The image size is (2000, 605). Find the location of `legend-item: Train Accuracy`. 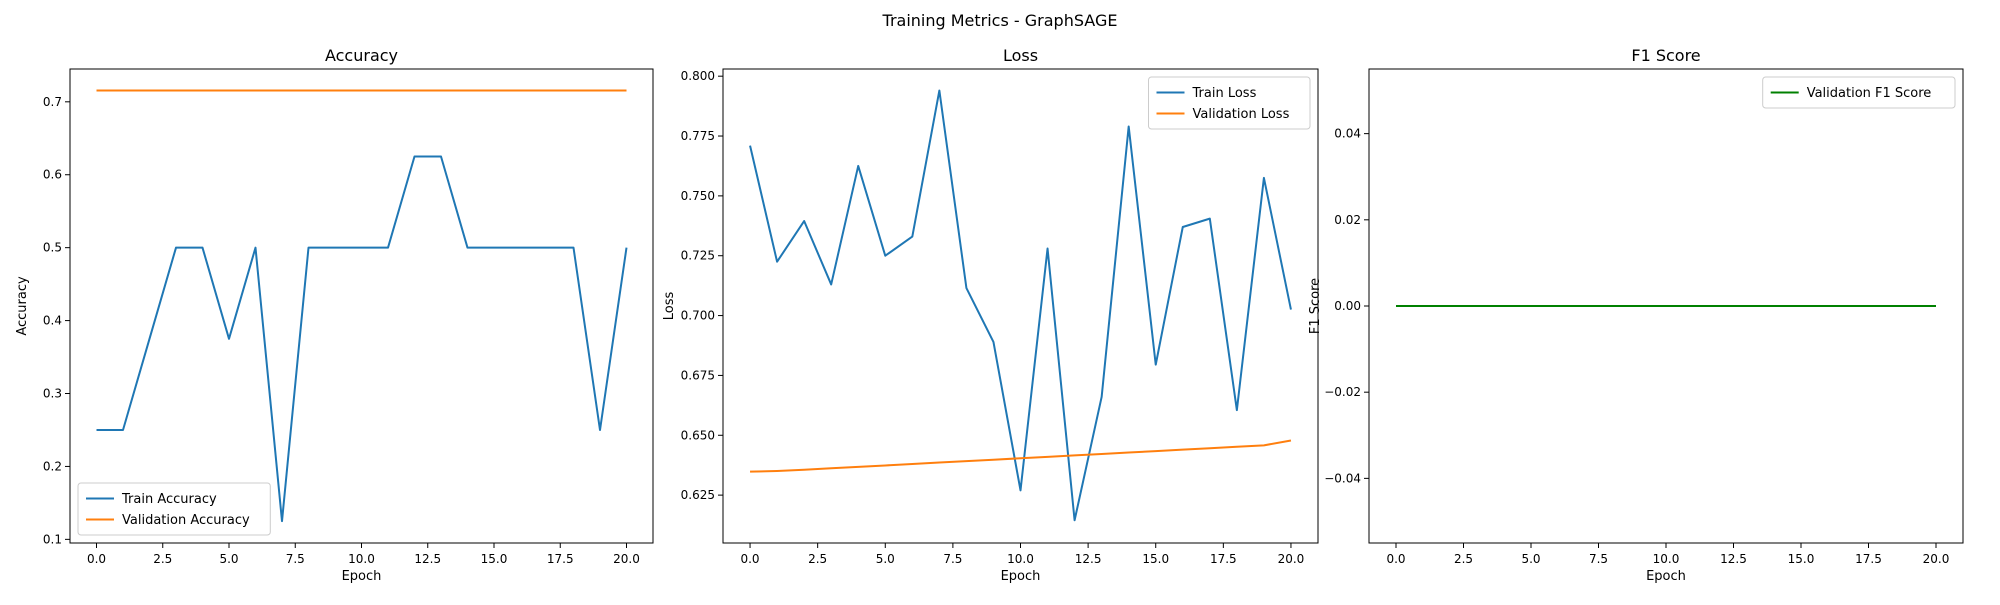

legend-item: Train Accuracy is located at coordinates (151, 499).